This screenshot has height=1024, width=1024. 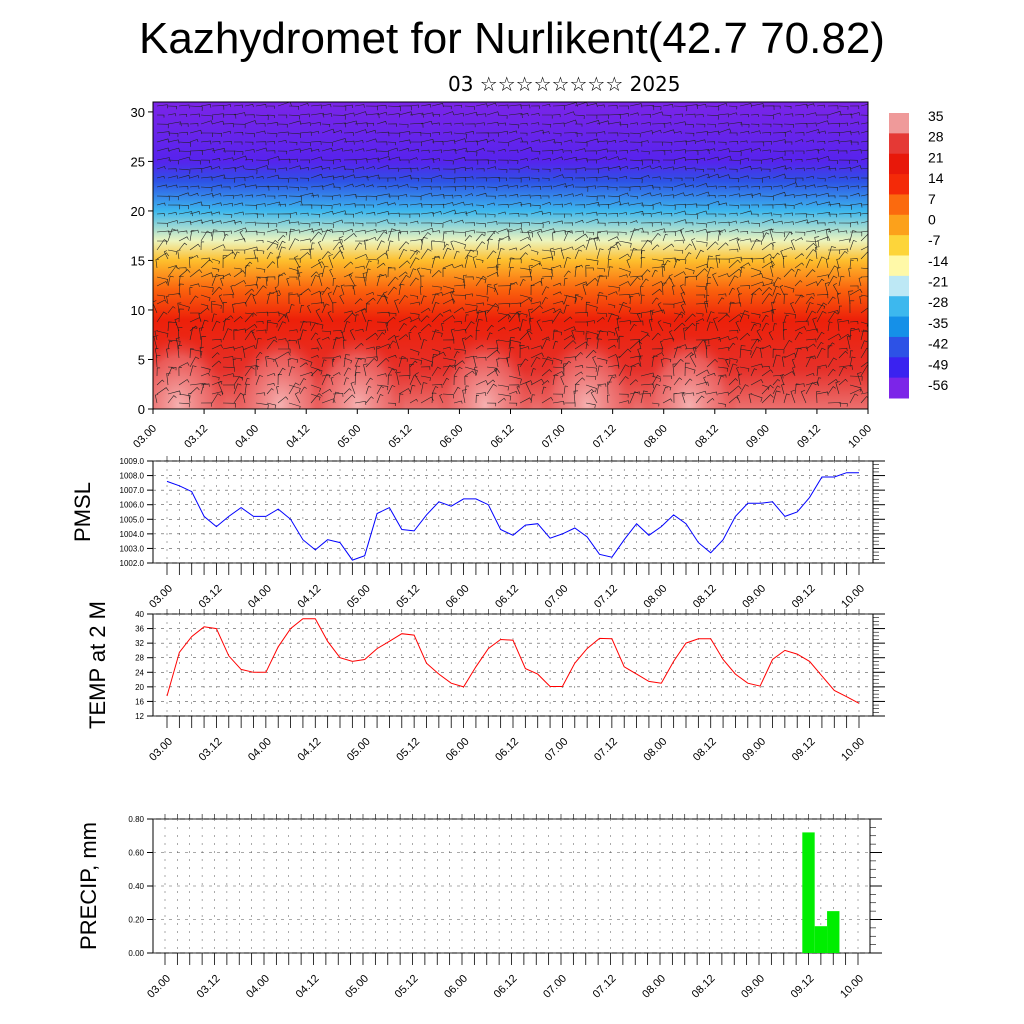 I want to click on y-tick-label: 0.00, so click(x=136, y=953).